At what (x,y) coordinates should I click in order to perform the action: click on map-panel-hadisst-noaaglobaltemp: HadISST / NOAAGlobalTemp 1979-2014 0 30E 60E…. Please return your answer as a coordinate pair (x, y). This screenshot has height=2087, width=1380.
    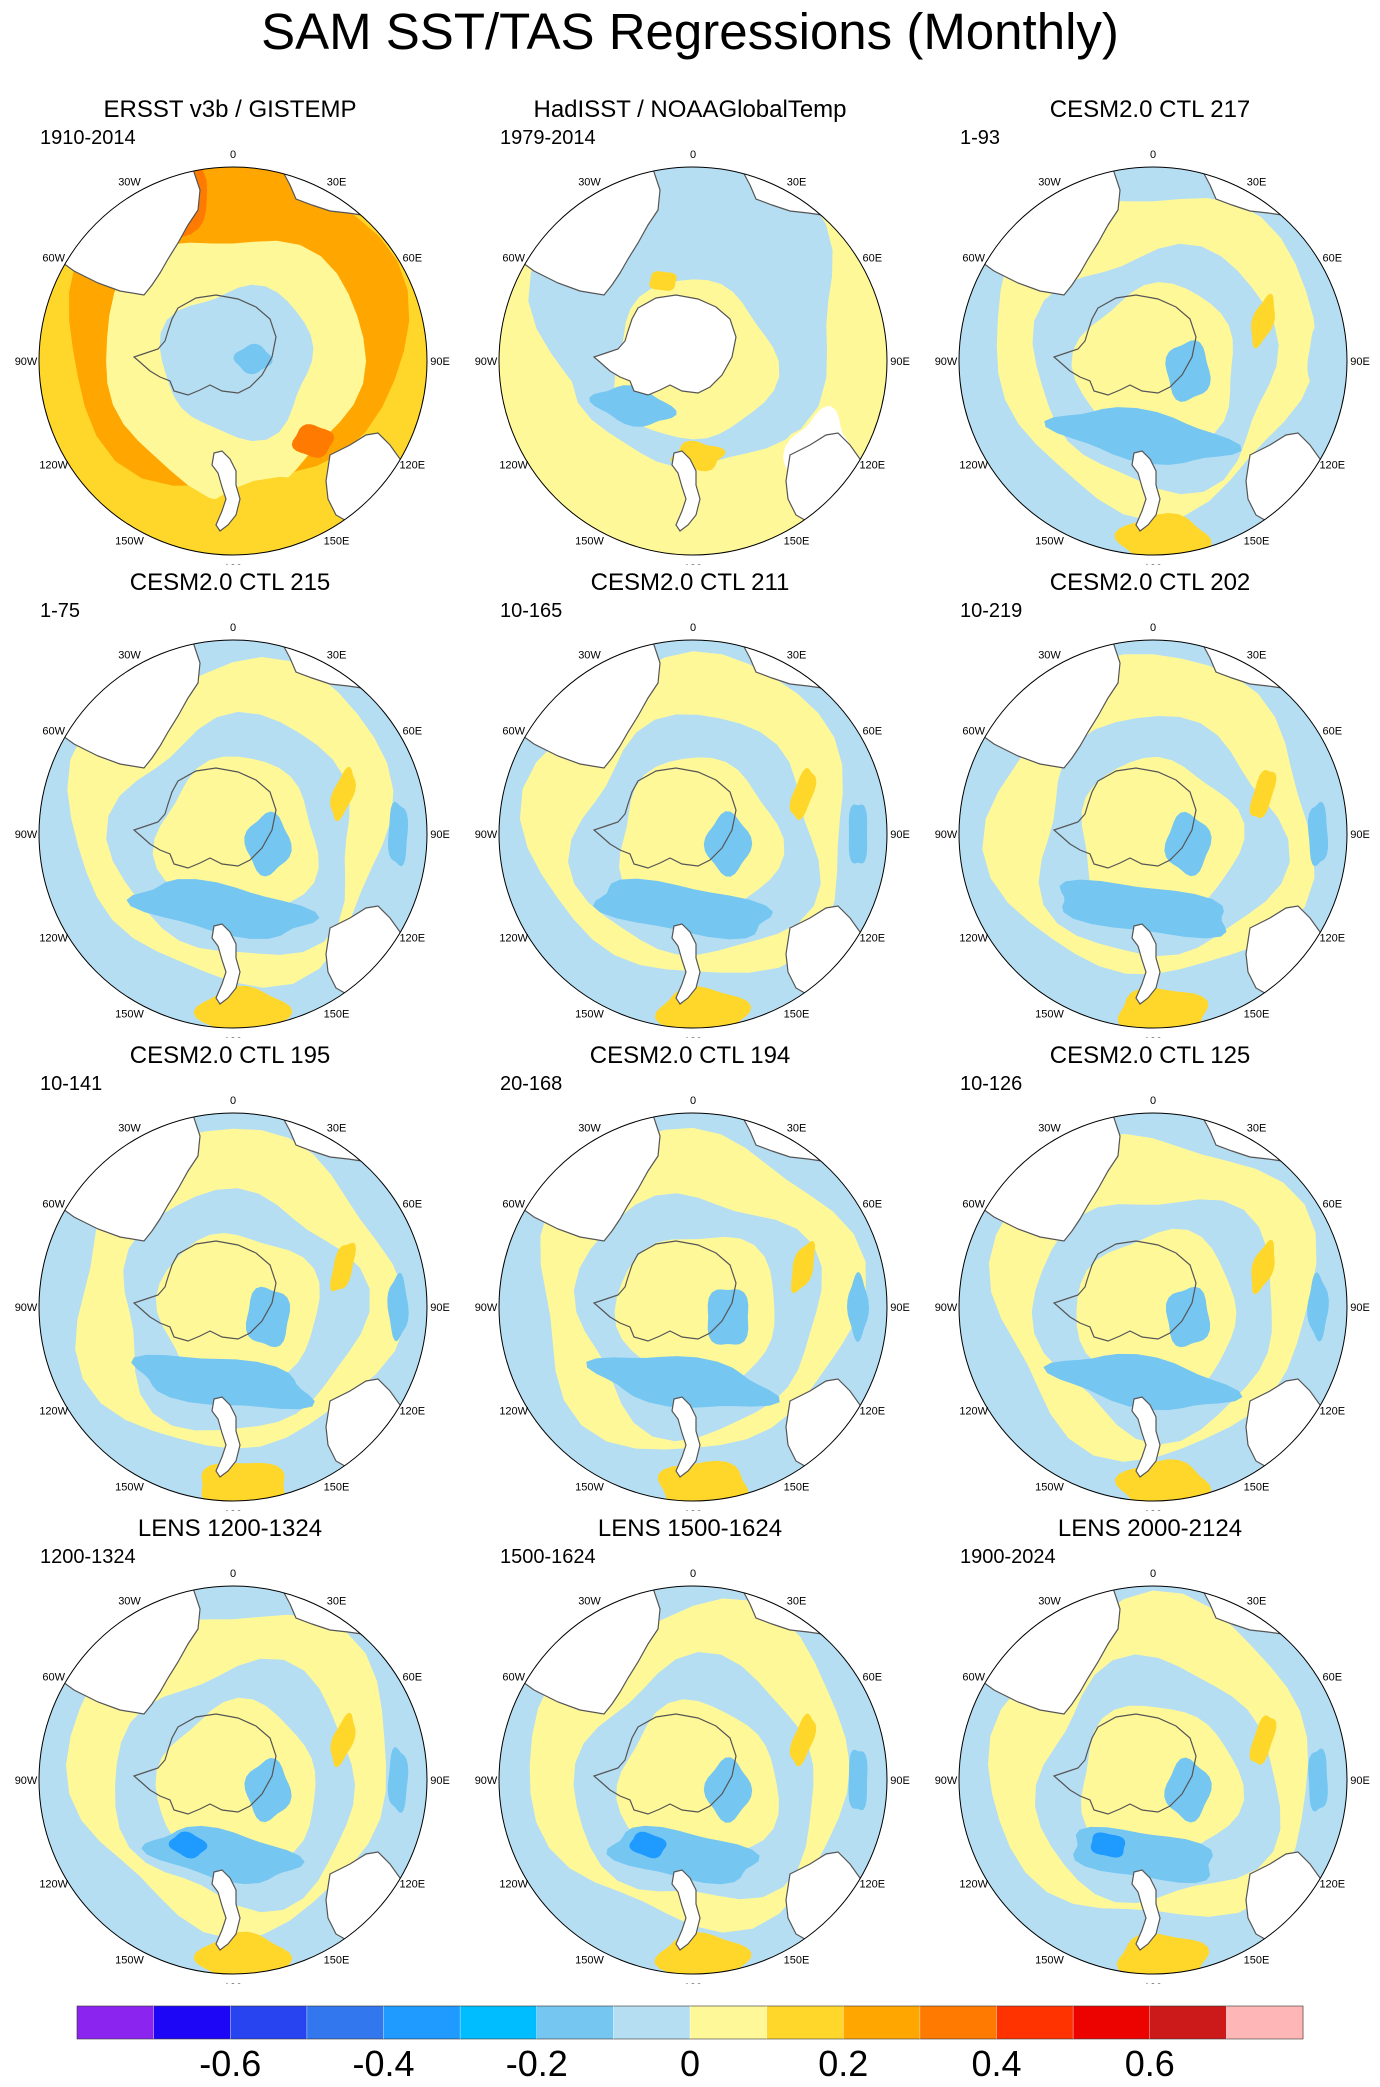
    Looking at the image, I should click on (690, 330).